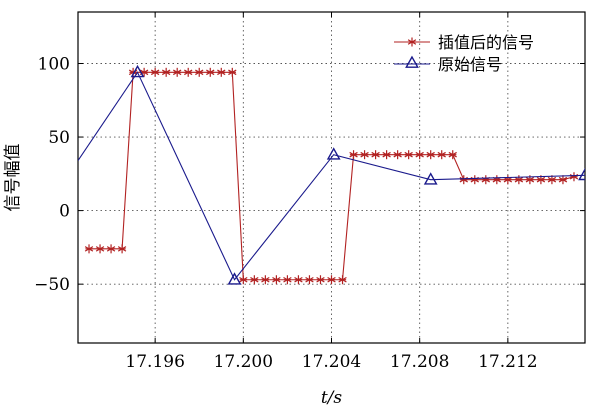  I want to click on legend-marker-triangle, so click(412, 61).